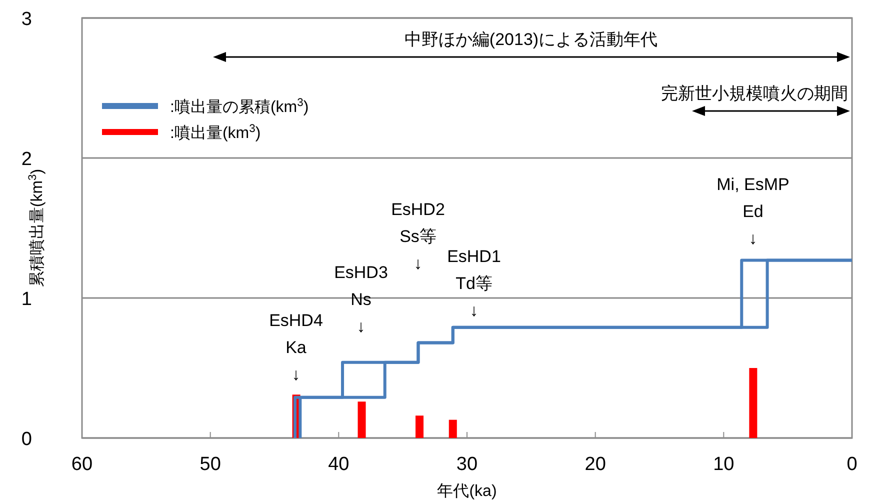  Describe the element at coordinates (339, 464) in the screenshot. I see `x-tick-label: 40` at that location.